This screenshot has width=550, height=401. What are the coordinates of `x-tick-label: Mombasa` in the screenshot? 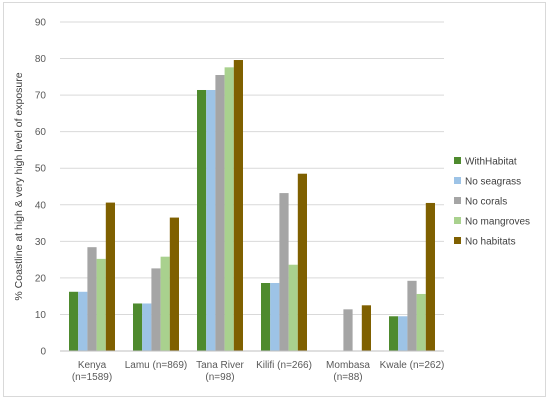 It's located at (348, 365).